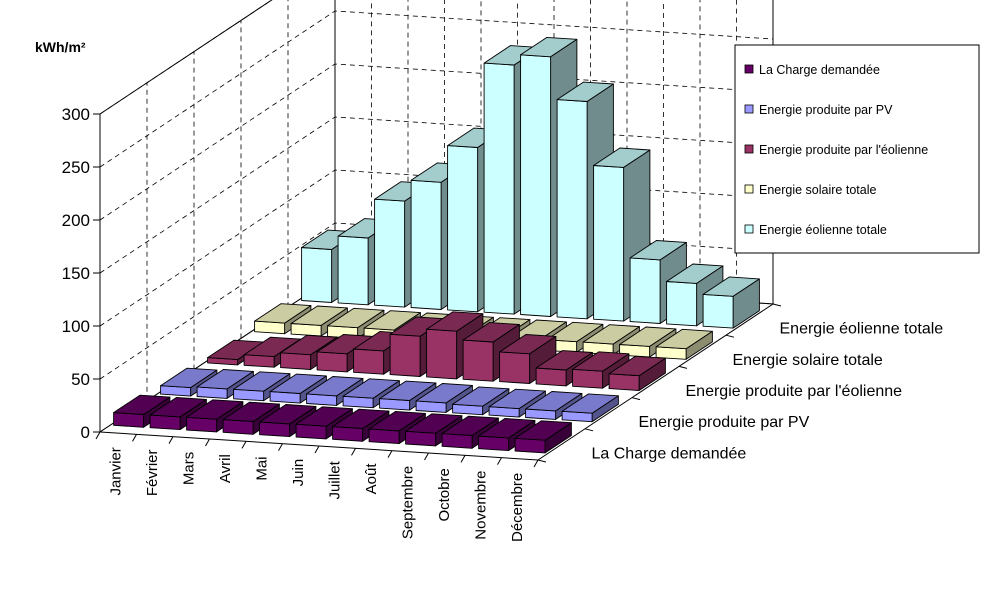 This screenshot has width=981, height=605. Describe the element at coordinates (517, 507) in the screenshot. I see `x-tick-label: Décembre` at that location.